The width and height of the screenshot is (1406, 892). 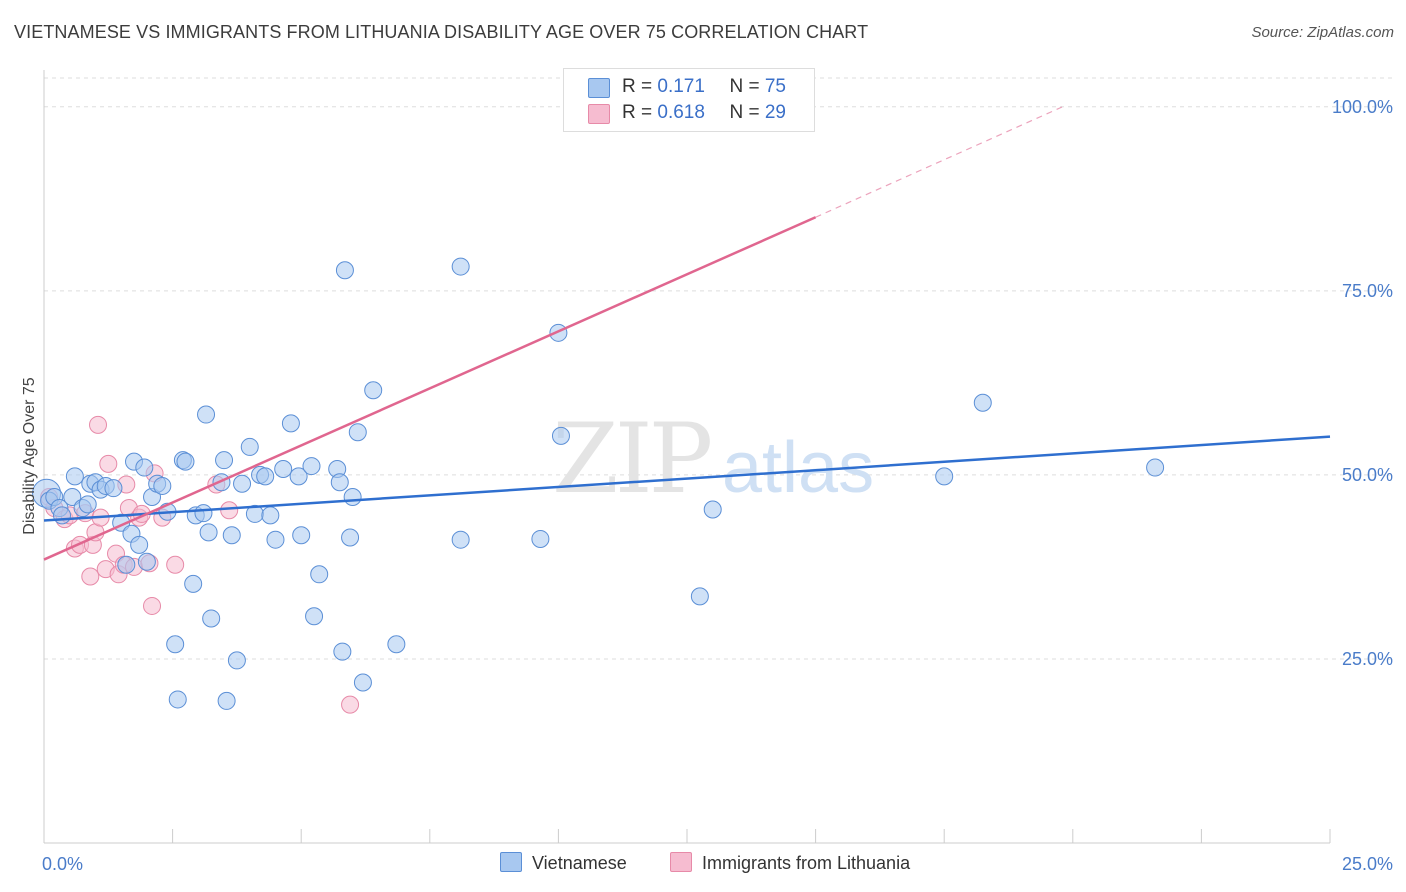 What do you see at coordinates (1367, 291) in the screenshot?
I see `y-tick-label: 75.0%` at bounding box center [1367, 291].